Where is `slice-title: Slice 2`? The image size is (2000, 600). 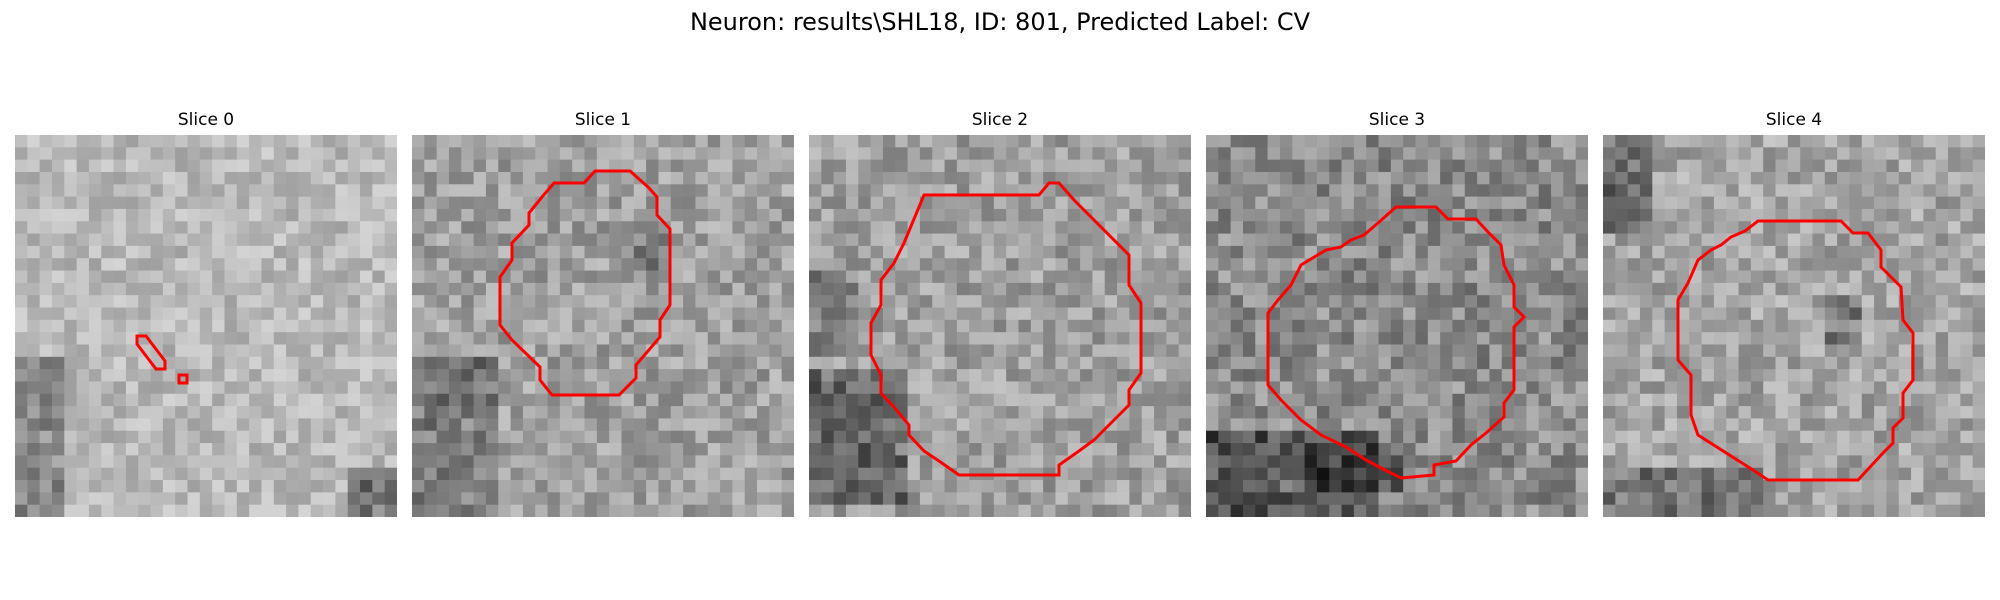
slice-title: Slice 2 is located at coordinates (1000, 120).